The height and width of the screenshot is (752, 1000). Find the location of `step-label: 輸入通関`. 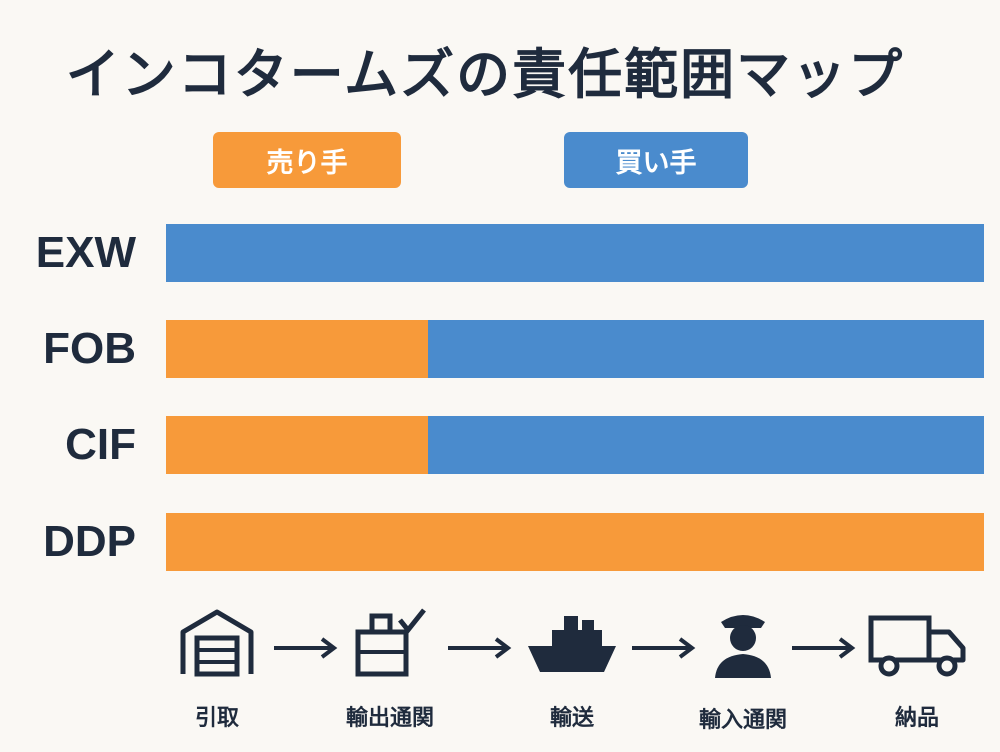

step-label: 輸入通関 is located at coordinates (742, 720).